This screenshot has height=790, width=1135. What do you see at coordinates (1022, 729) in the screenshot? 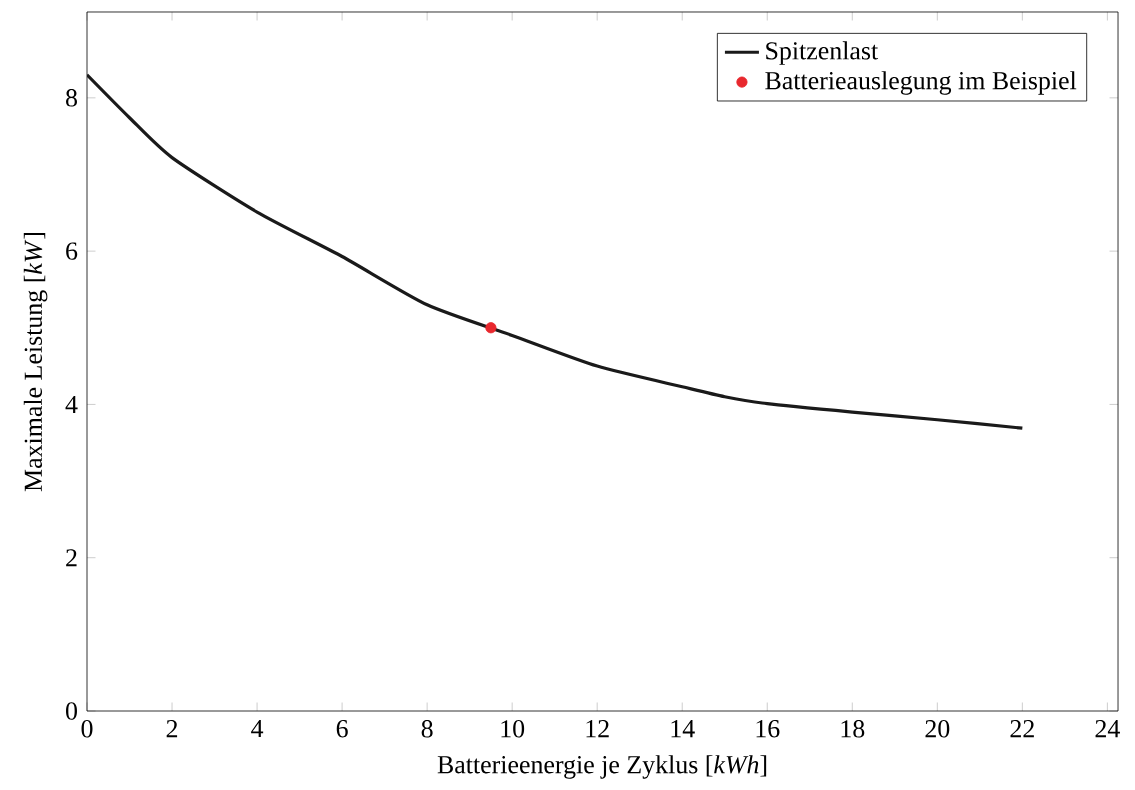
I see `x-tick-label: 22` at bounding box center [1022, 729].